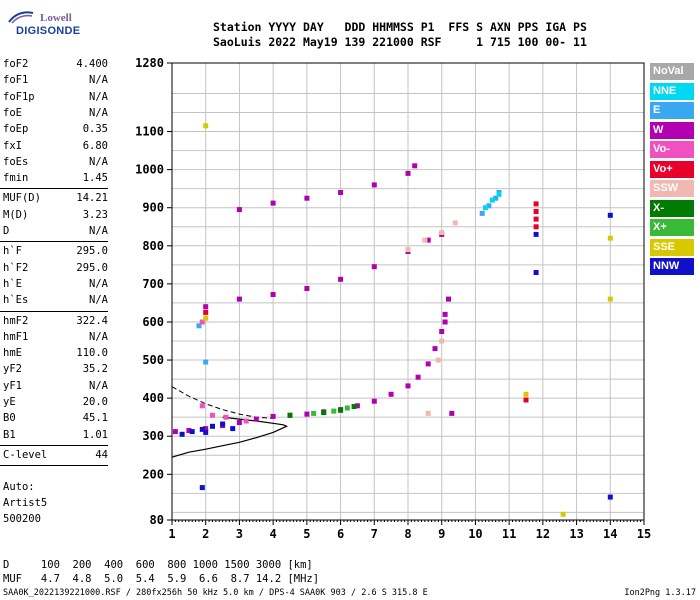 The image size is (700, 600). I want to click on parameter-name: yF1, so click(12, 385).